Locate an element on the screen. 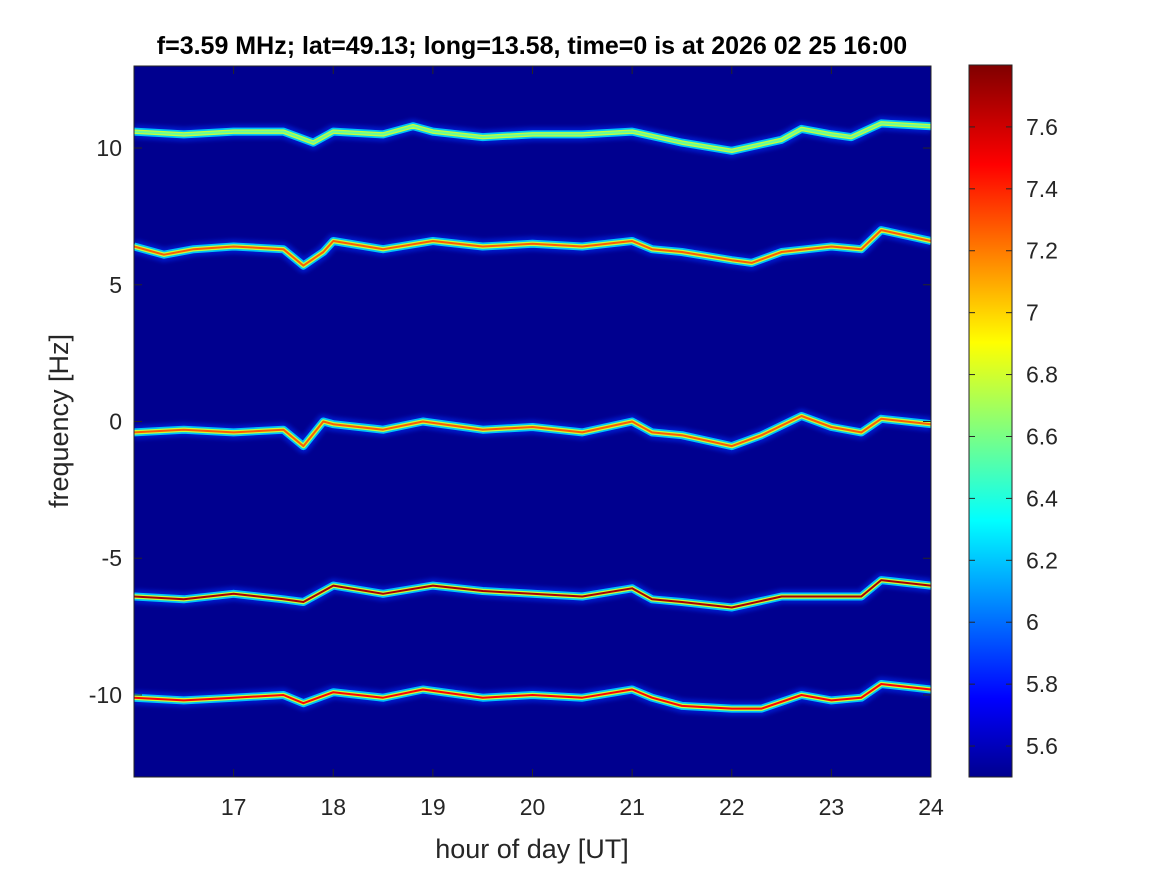 Image resolution: width=1167 pixels, height=875 pixels. x-tick-label-20: 20 is located at coordinates (533, 807).